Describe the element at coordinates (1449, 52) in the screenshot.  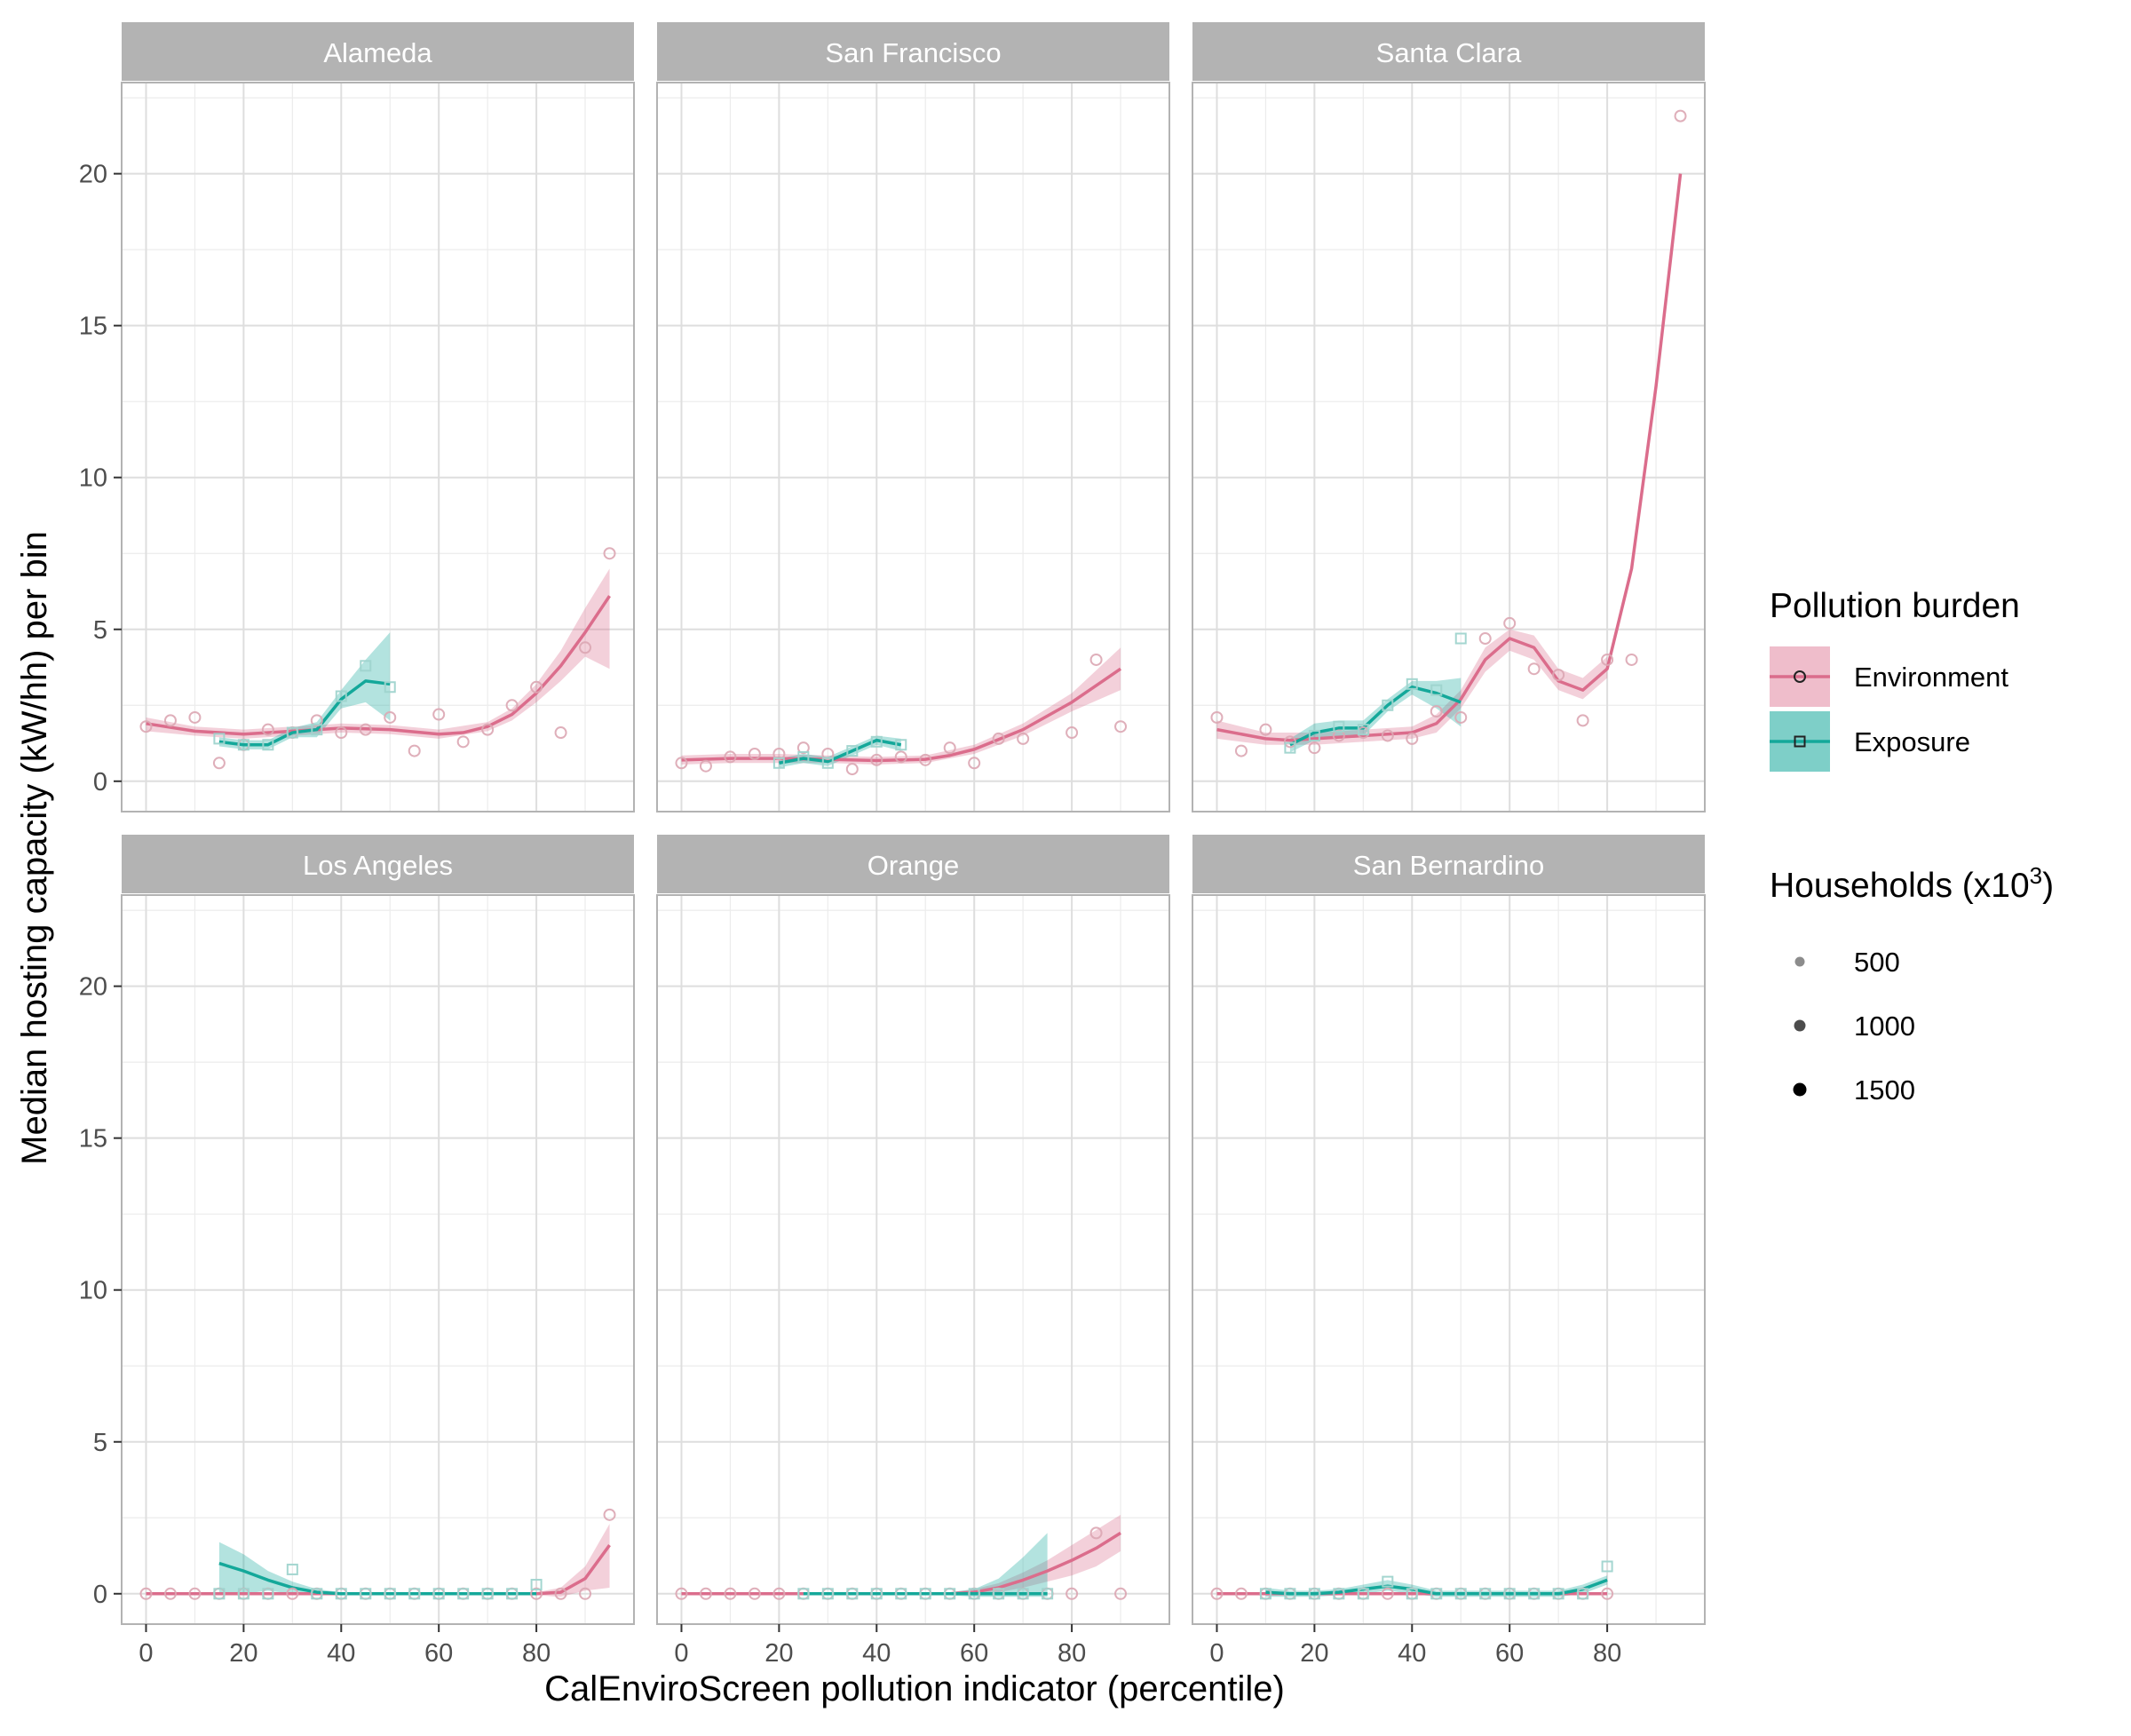
I see `facet-strip-label-santa-clara: Santa Clara` at that location.